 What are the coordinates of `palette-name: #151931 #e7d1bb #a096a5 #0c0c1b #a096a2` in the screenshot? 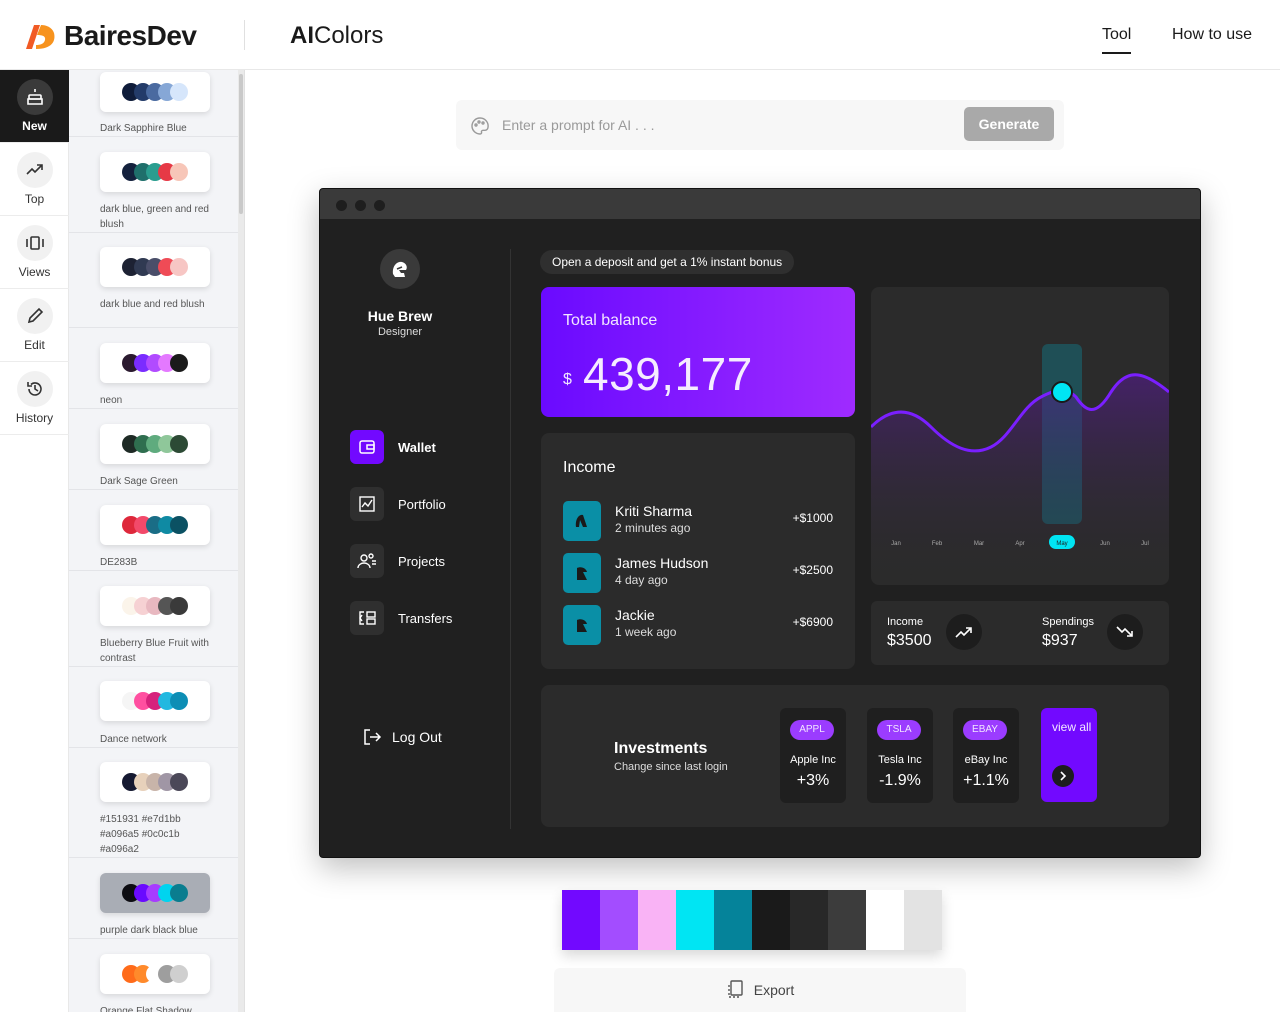 It's located at (140, 834).